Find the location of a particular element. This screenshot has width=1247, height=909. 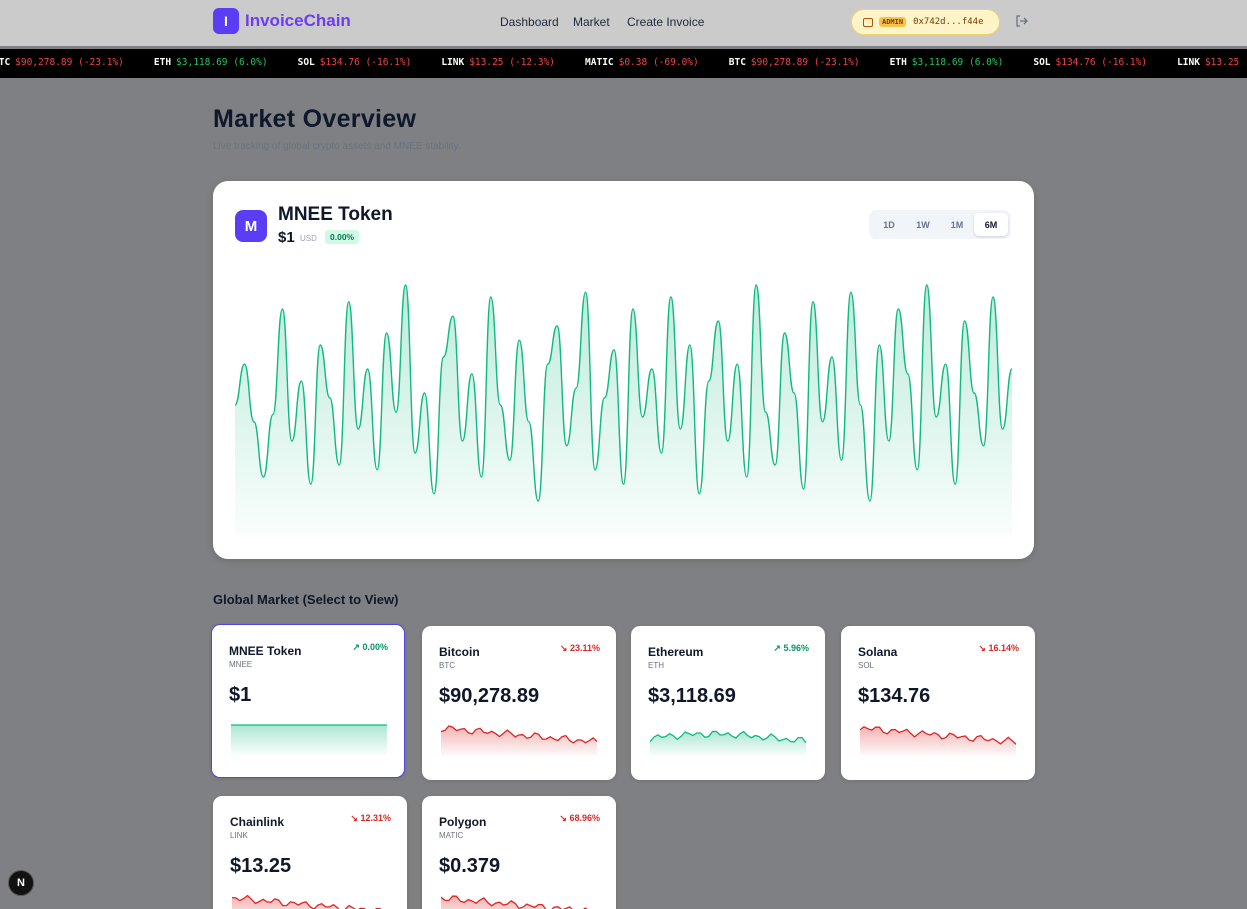

asset-change-value: 12.31% is located at coordinates (375, 818).